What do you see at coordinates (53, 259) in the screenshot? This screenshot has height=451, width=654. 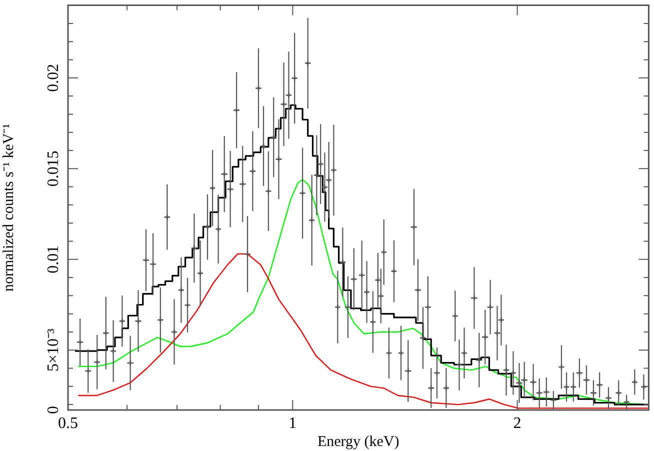 I see `y-tick-label: 0.01` at bounding box center [53, 259].